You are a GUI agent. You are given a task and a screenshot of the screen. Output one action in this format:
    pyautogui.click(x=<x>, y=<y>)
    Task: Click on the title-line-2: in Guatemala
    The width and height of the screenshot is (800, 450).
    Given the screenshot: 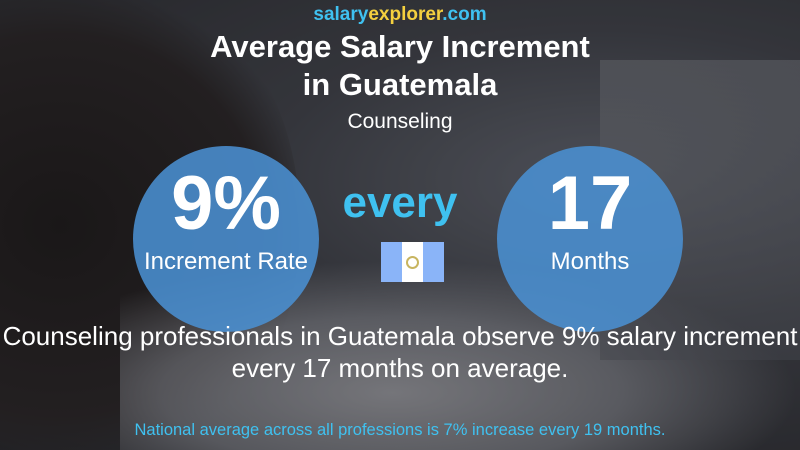 What is the action you would take?
    pyautogui.click(x=400, y=84)
    